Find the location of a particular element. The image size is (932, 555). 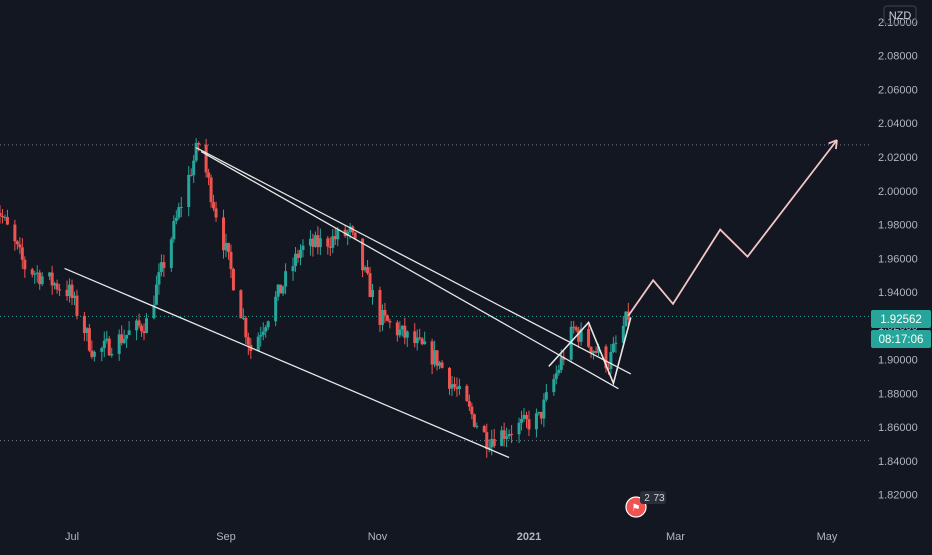

projection-path is located at coordinates (732, 228).